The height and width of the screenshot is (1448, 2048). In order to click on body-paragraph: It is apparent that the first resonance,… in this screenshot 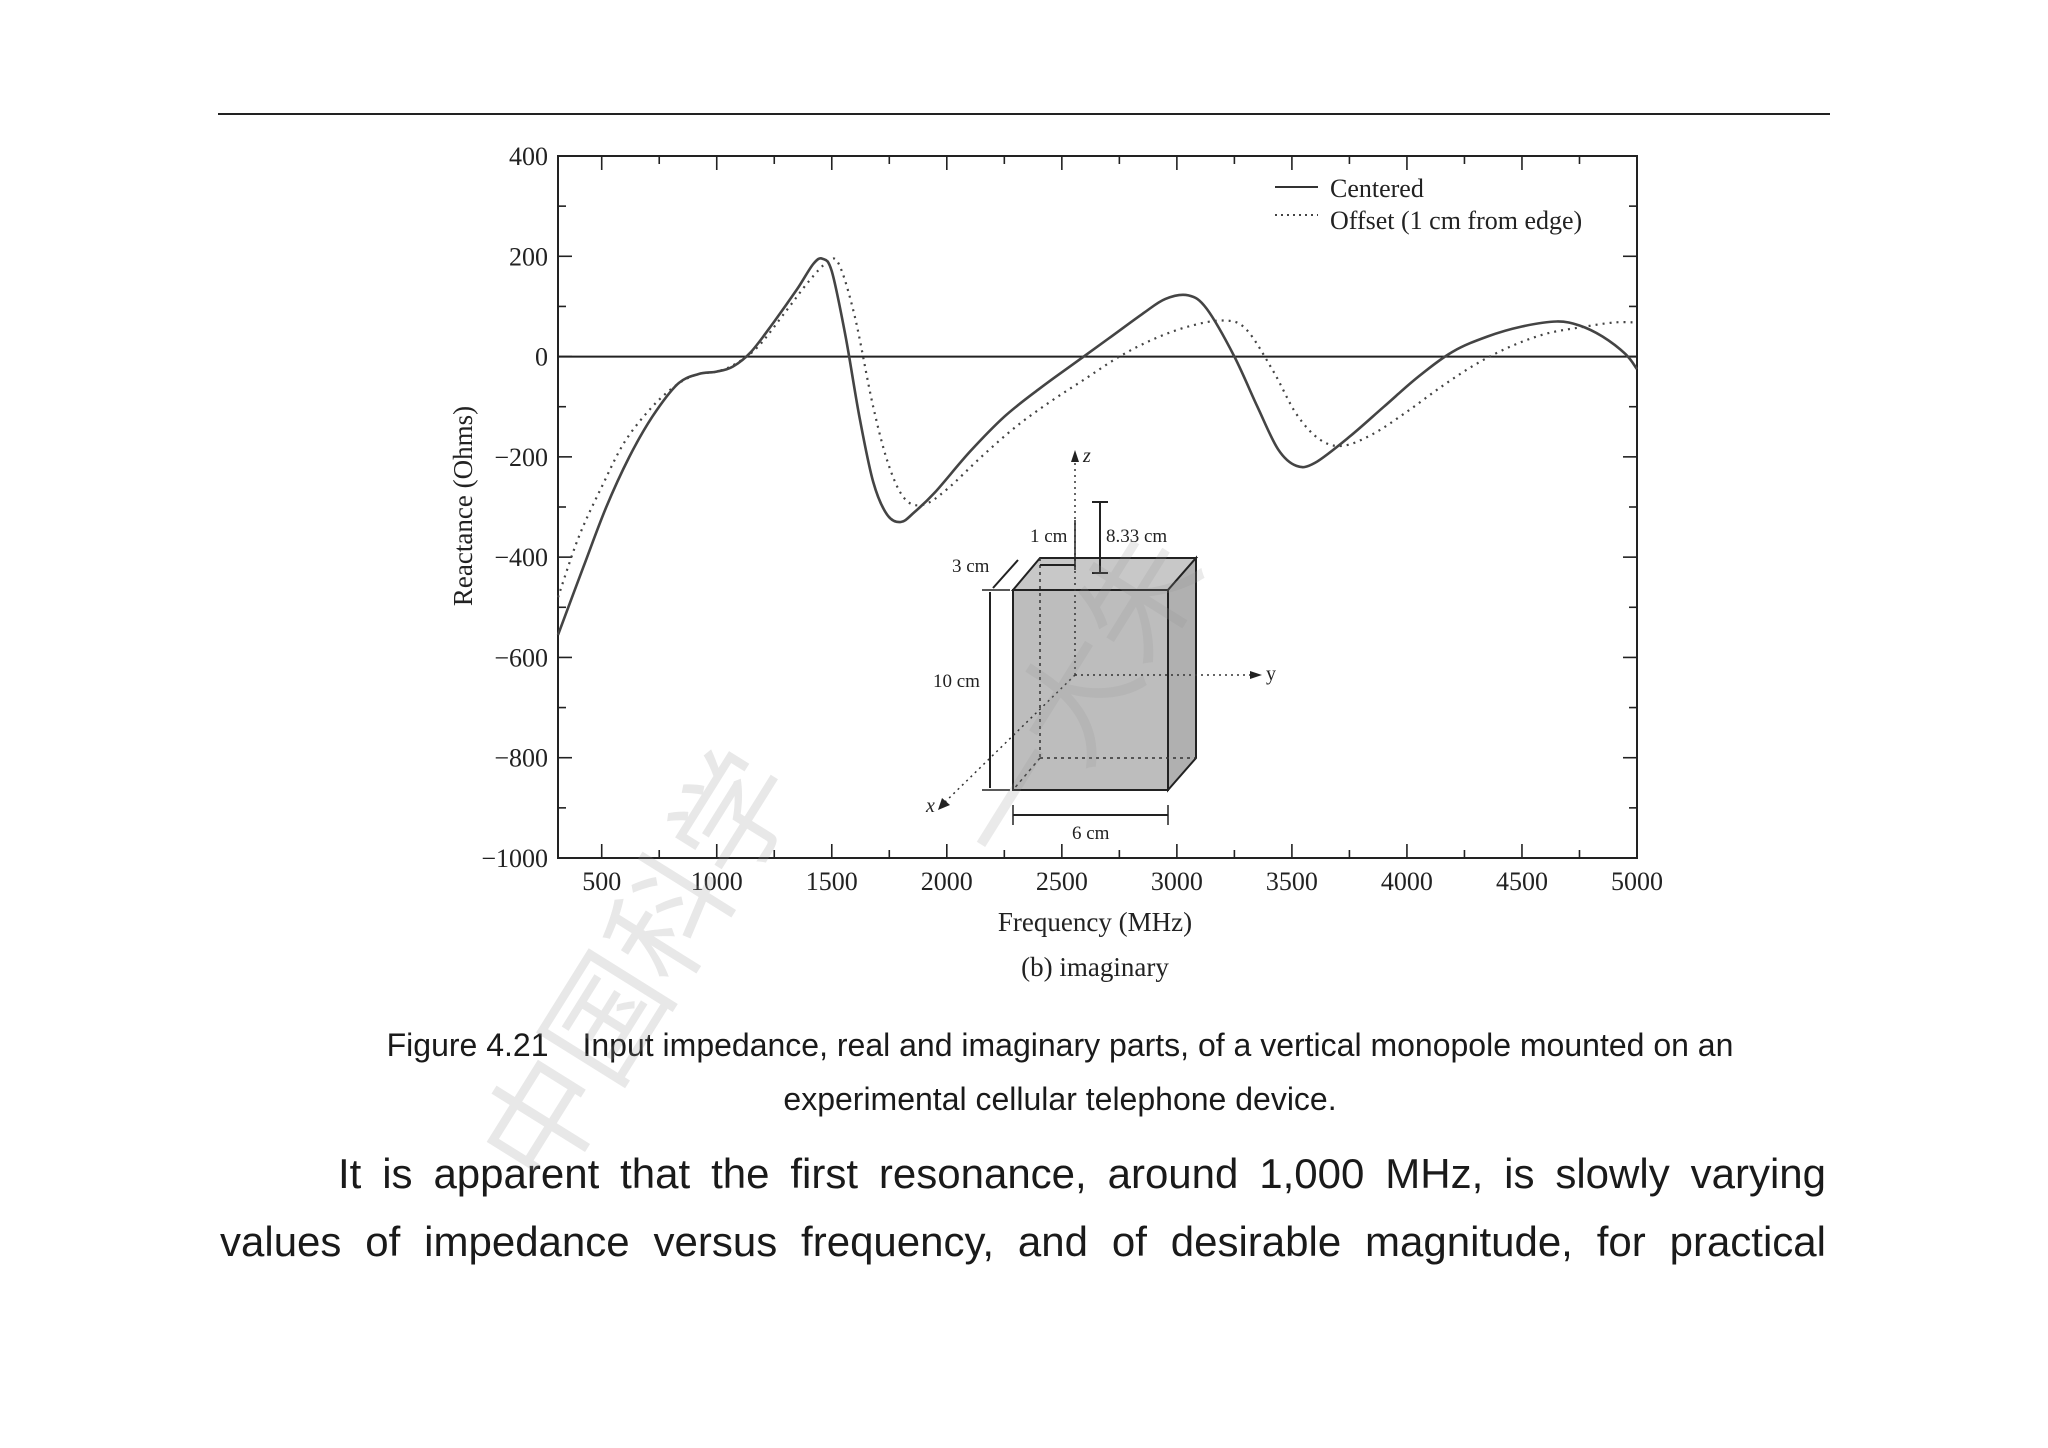, I will do `click(1023, 1208)`.